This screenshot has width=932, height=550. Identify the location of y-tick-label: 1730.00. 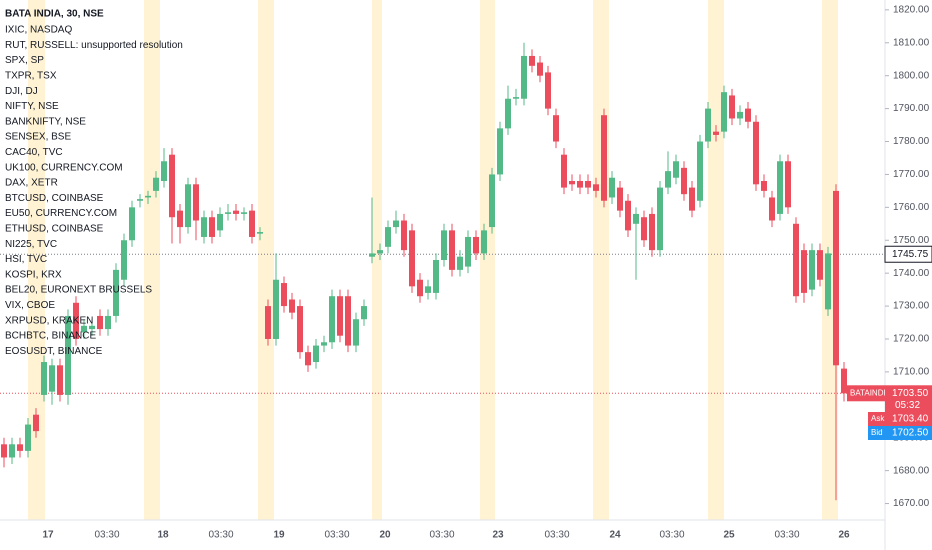
(911, 306).